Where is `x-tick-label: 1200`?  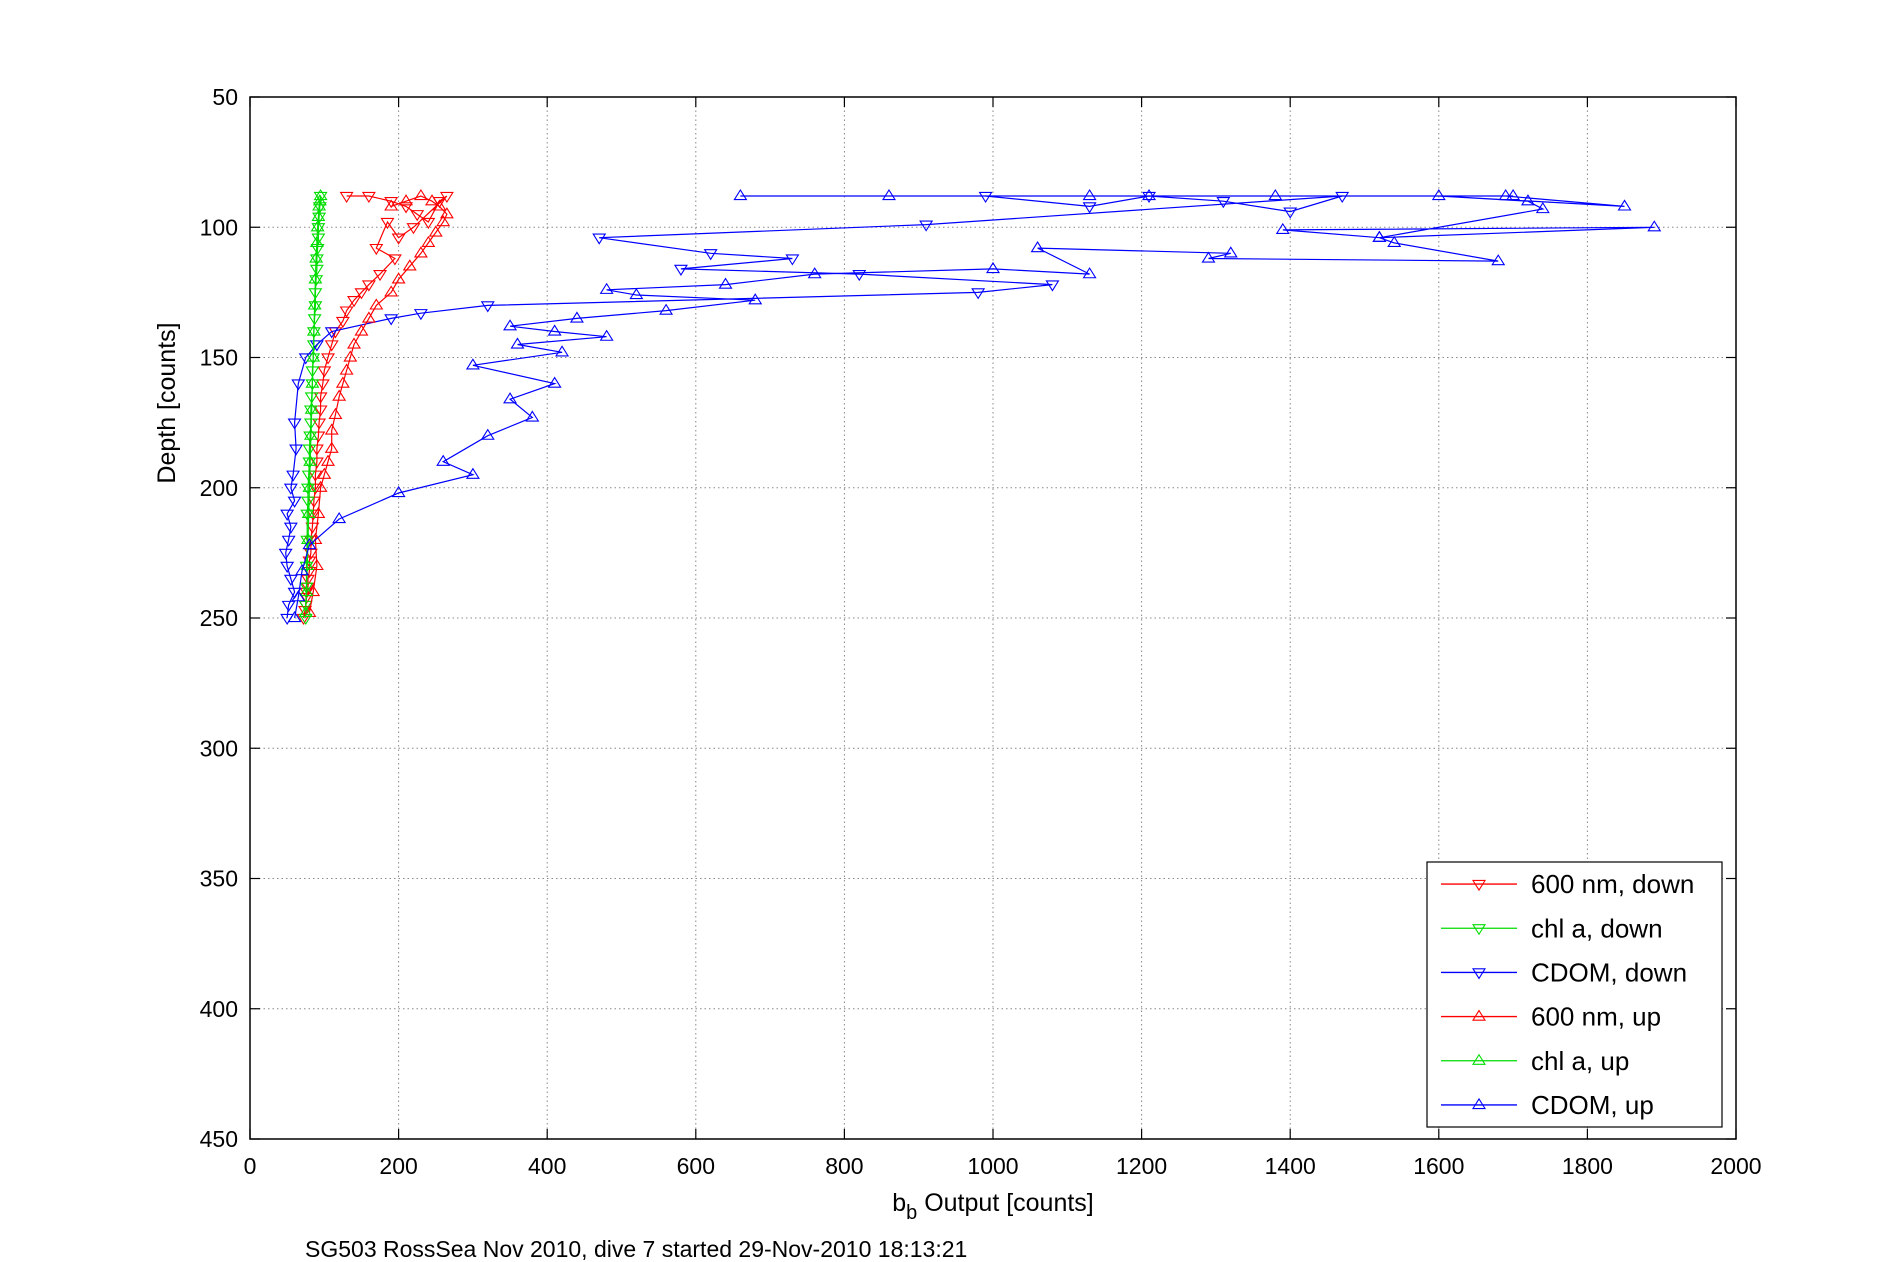 x-tick-label: 1200 is located at coordinates (1141, 1166).